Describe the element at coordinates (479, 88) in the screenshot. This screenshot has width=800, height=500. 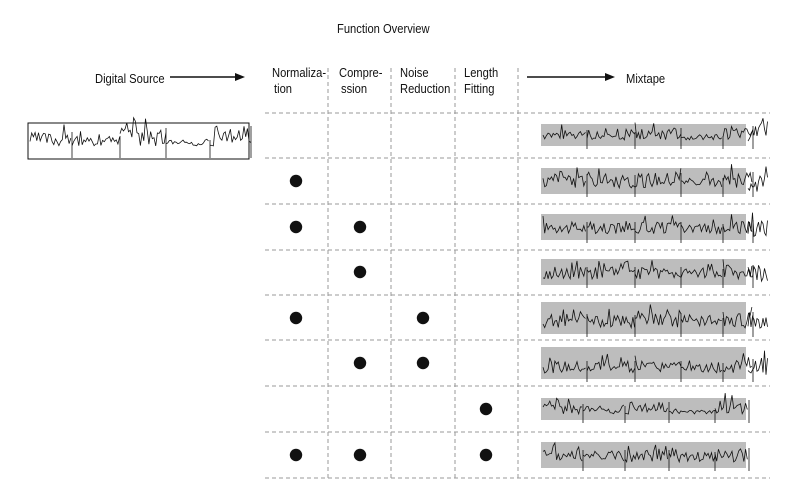
I see `column-header-length-fitting-line2: Fitting` at that location.